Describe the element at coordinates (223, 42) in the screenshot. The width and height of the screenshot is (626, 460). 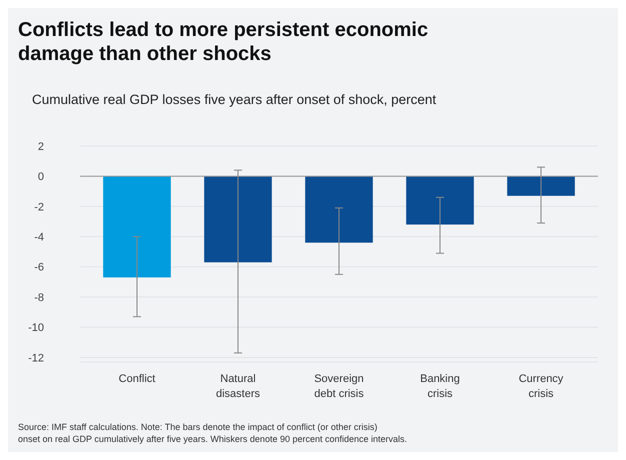
I see `chart-title: Conflicts lead to more persistent economic damage than other shocks` at that location.